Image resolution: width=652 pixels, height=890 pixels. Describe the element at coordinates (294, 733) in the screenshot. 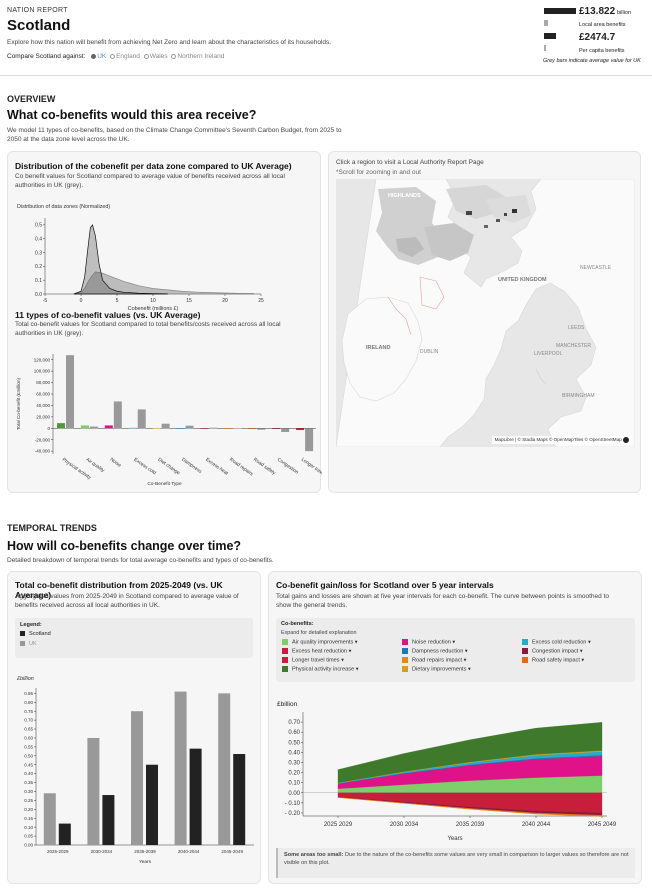

I see `y-tick-label: 0.60` at that location.